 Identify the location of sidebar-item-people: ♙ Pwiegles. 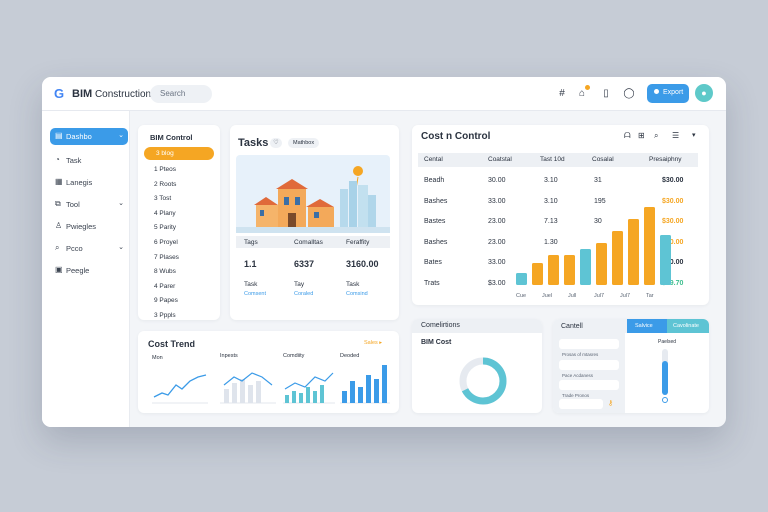
(89, 226).